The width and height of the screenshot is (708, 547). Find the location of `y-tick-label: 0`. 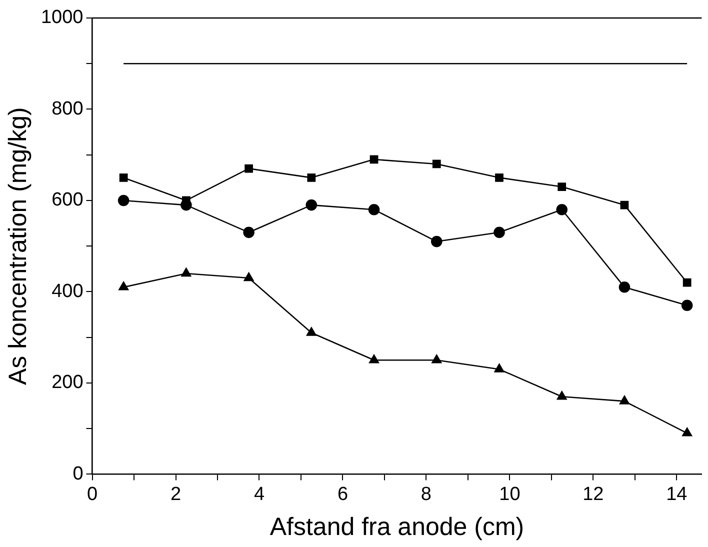

y-tick-label: 0 is located at coordinates (78, 473).